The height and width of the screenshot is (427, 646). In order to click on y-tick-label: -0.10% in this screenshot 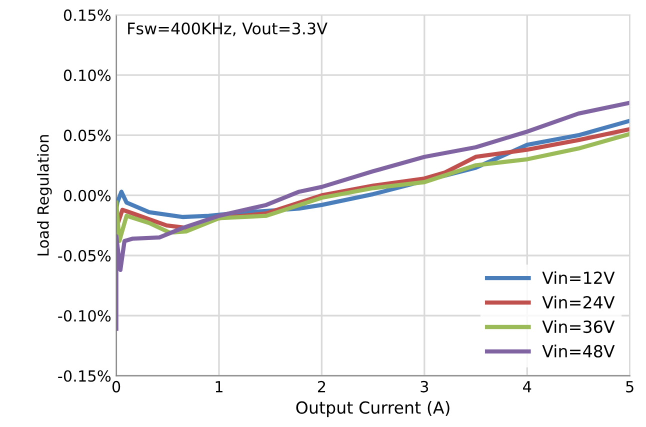, I will do `click(84, 316)`.